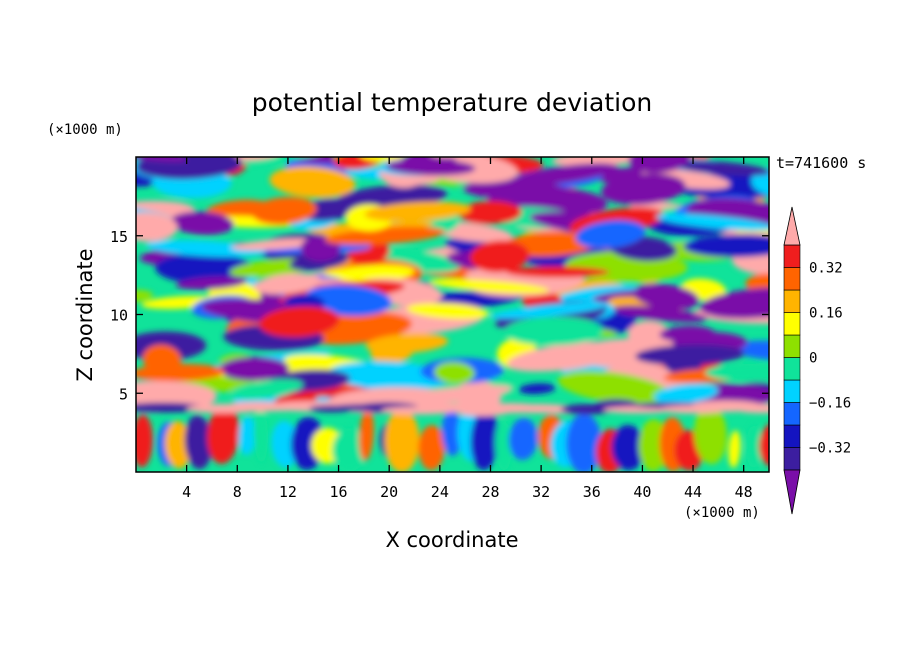 The height and width of the screenshot is (654, 904). Describe the element at coordinates (813, 359) in the screenshot. I see `colorbar-tick-label: 0` at that location.